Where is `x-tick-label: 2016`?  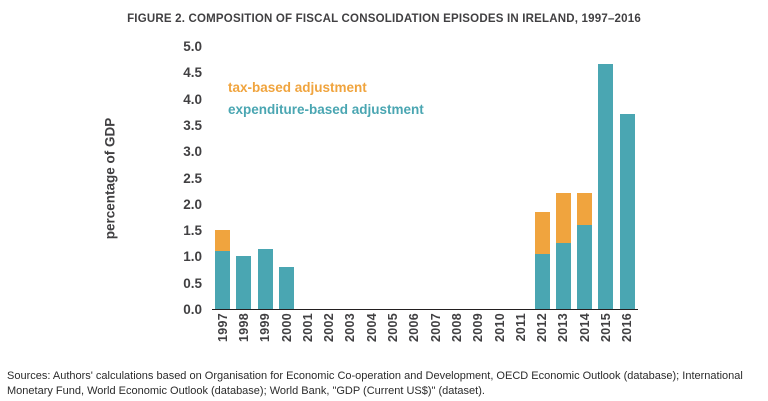 x-tick-label: 2016 is located at coordinates (627, 328).